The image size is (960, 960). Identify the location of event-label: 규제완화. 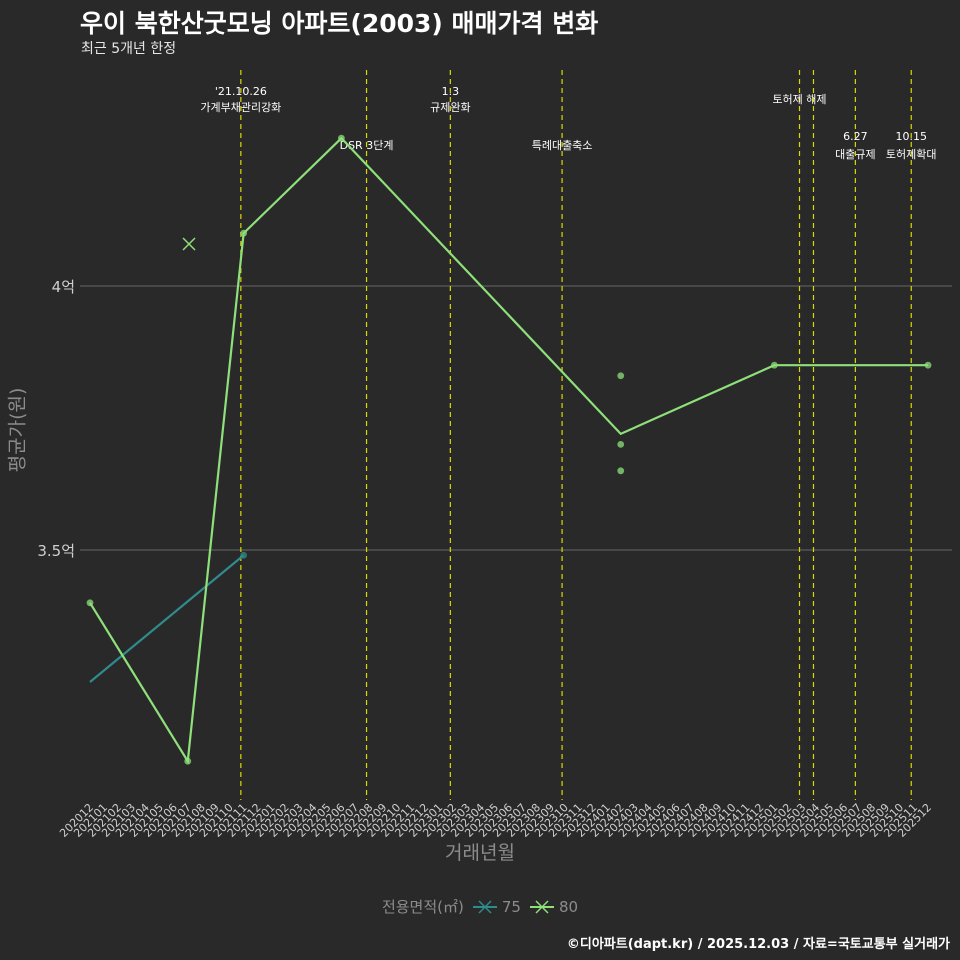
(450, 107).